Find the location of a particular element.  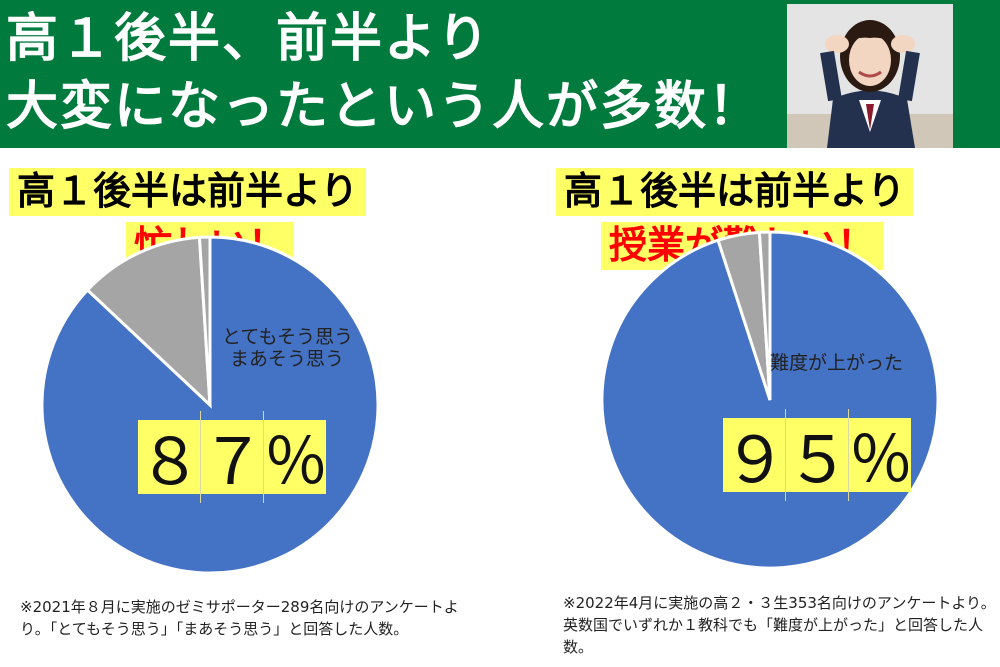

left-slice-label-line1: とてもそう思う is located at coordinates (288, 337).